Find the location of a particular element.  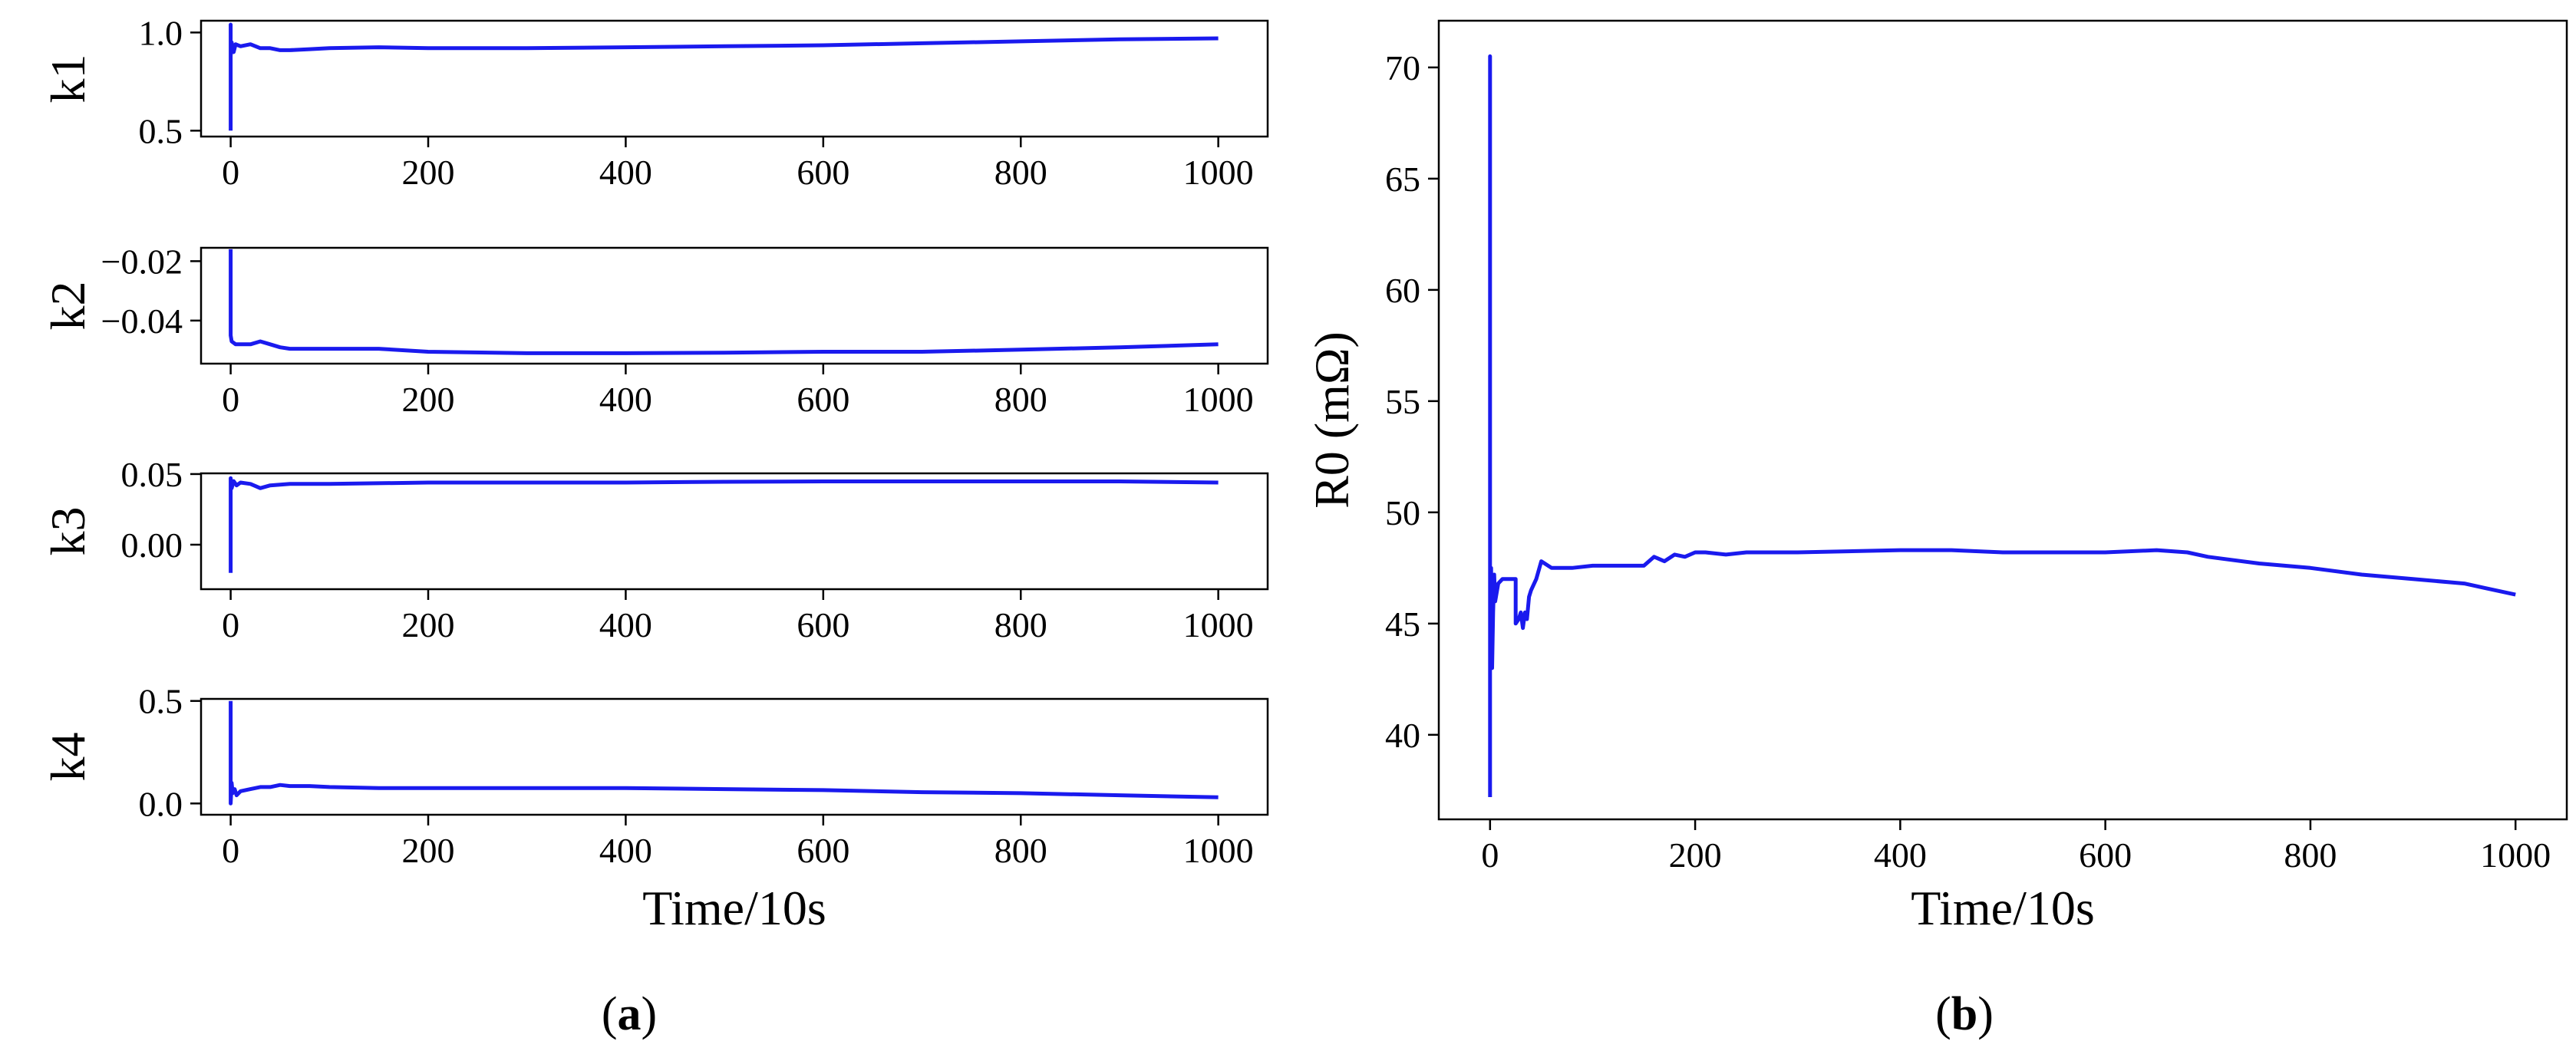

chart-a-3: 0 200 400 600 800 1000 0.05 0.00 k3 is located at coordinates (655, 549).